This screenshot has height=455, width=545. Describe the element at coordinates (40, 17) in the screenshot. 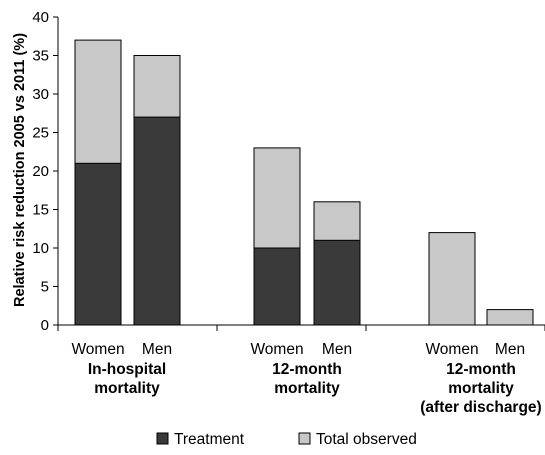

I see `y-tick-label: 40` at that location.